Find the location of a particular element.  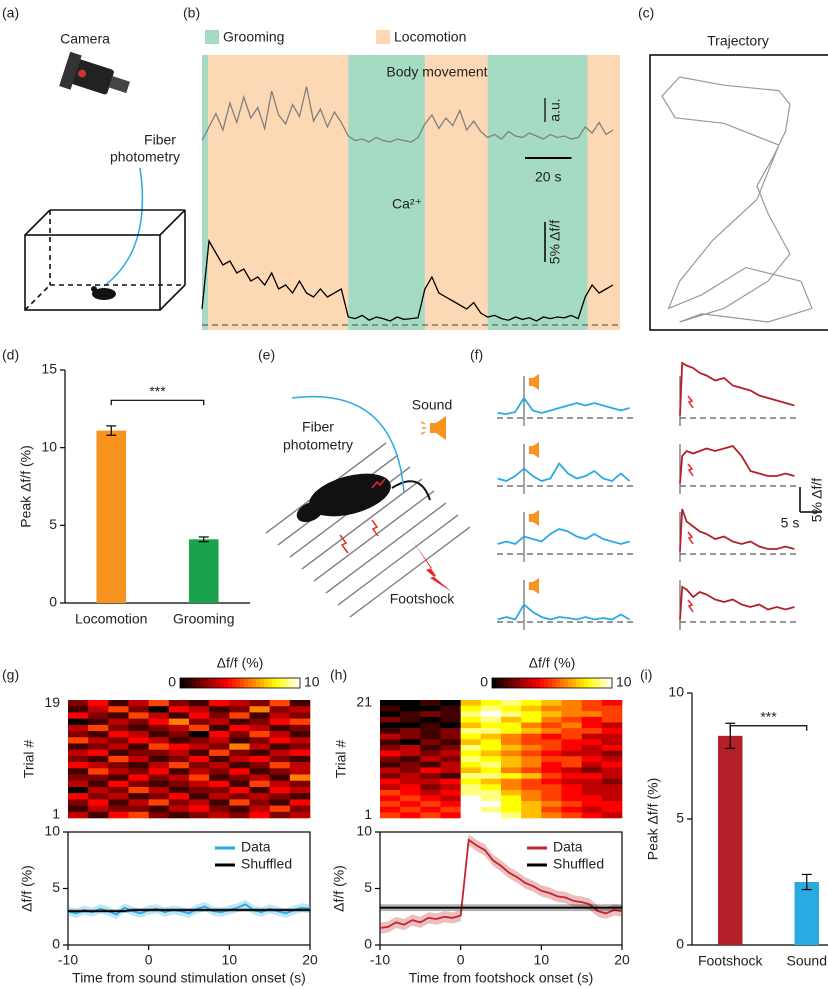

trajectory is located at coordinates (737, 199).